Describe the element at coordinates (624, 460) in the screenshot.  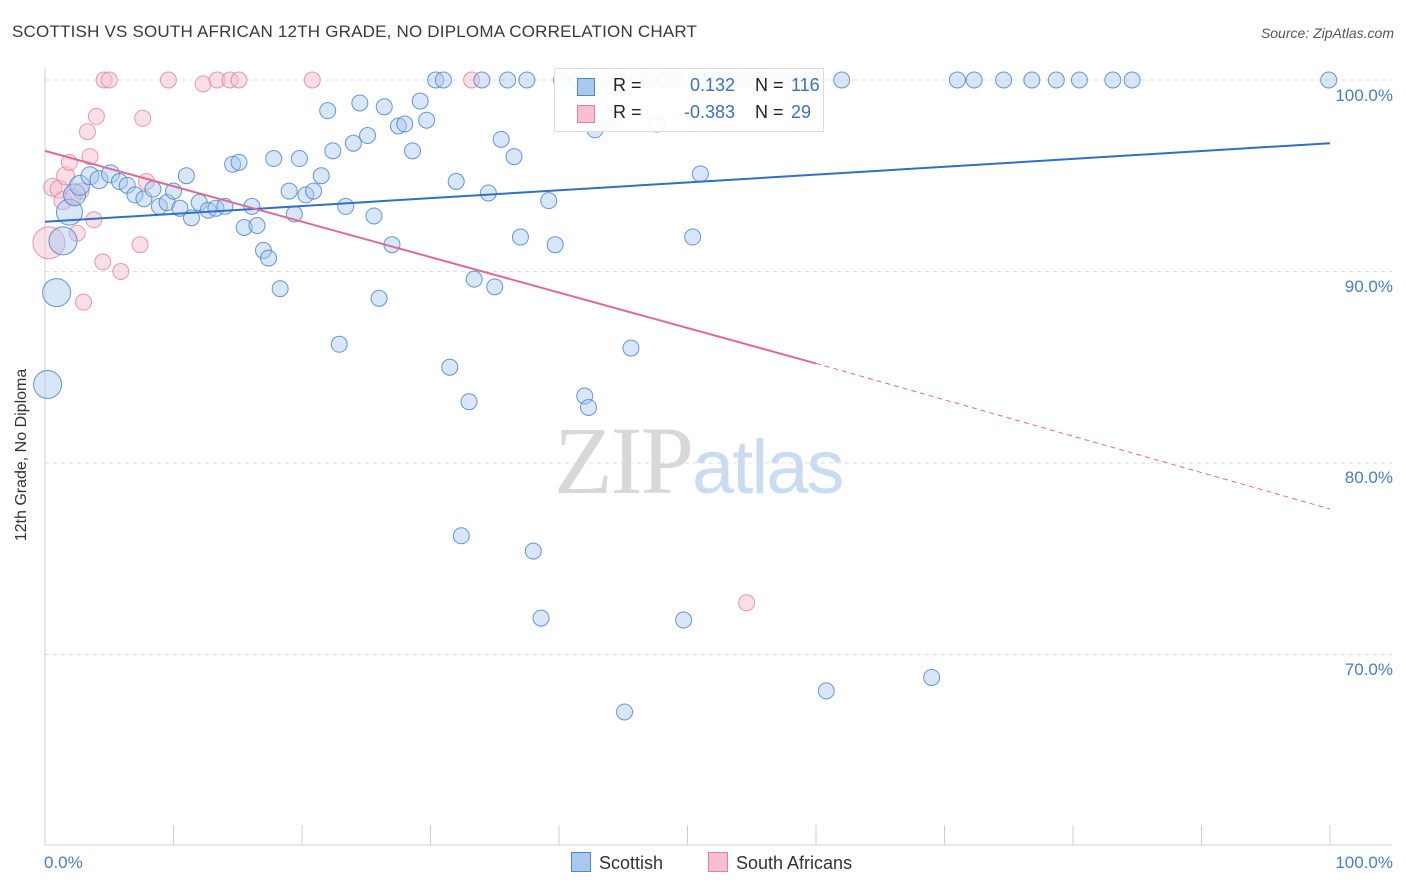
I see `watermark-zip: ZIP` at that location.